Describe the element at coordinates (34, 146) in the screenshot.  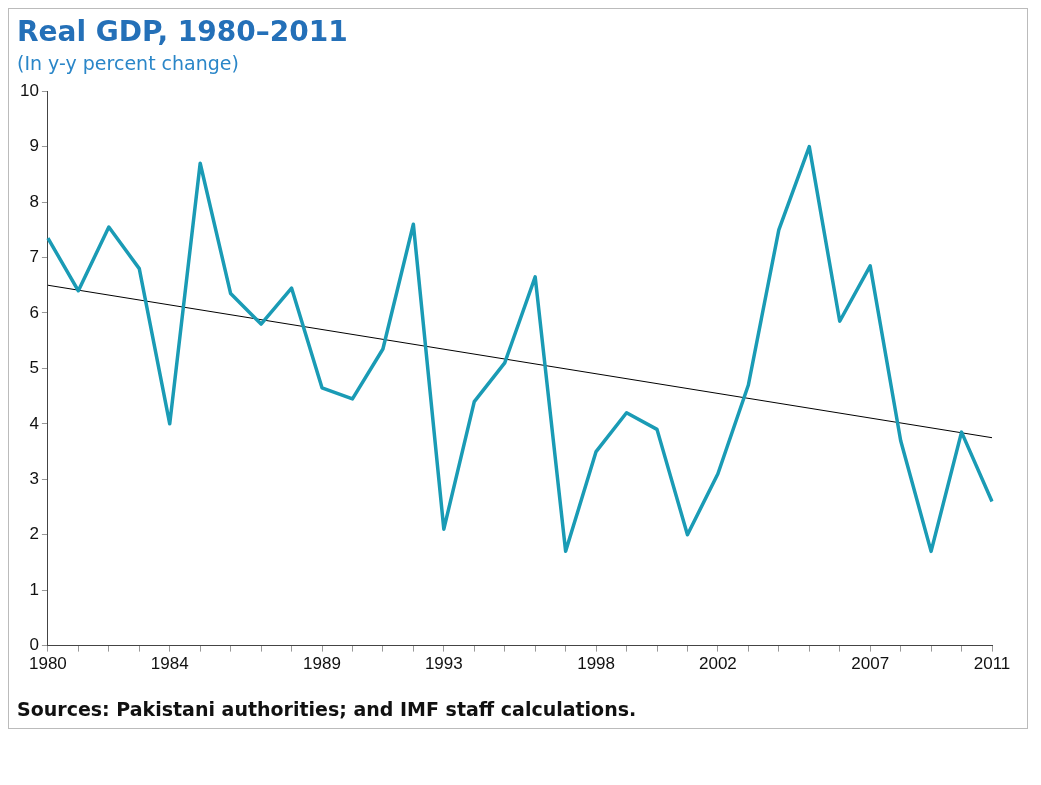
I see `y-tick-label: 9` at that location.